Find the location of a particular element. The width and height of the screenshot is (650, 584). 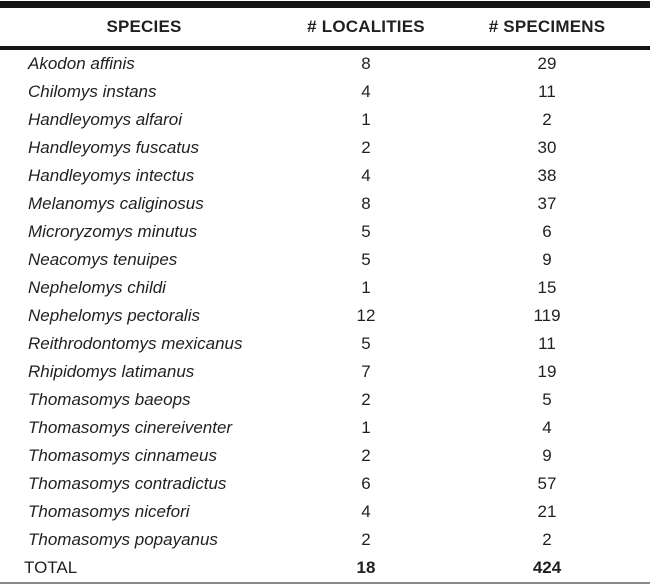

top-rule is located at coordinates (325, 4).